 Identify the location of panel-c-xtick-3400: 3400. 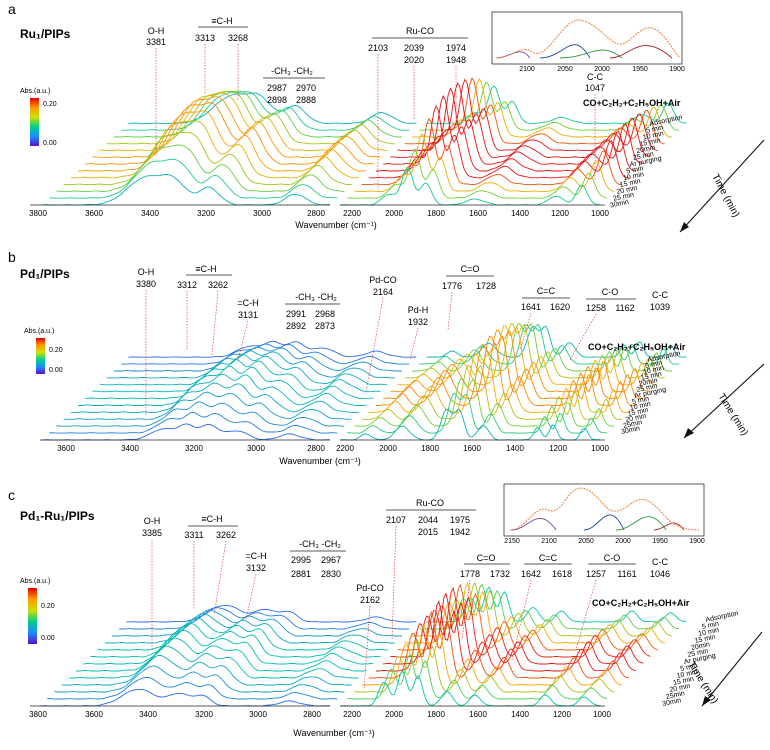
(148, 714).